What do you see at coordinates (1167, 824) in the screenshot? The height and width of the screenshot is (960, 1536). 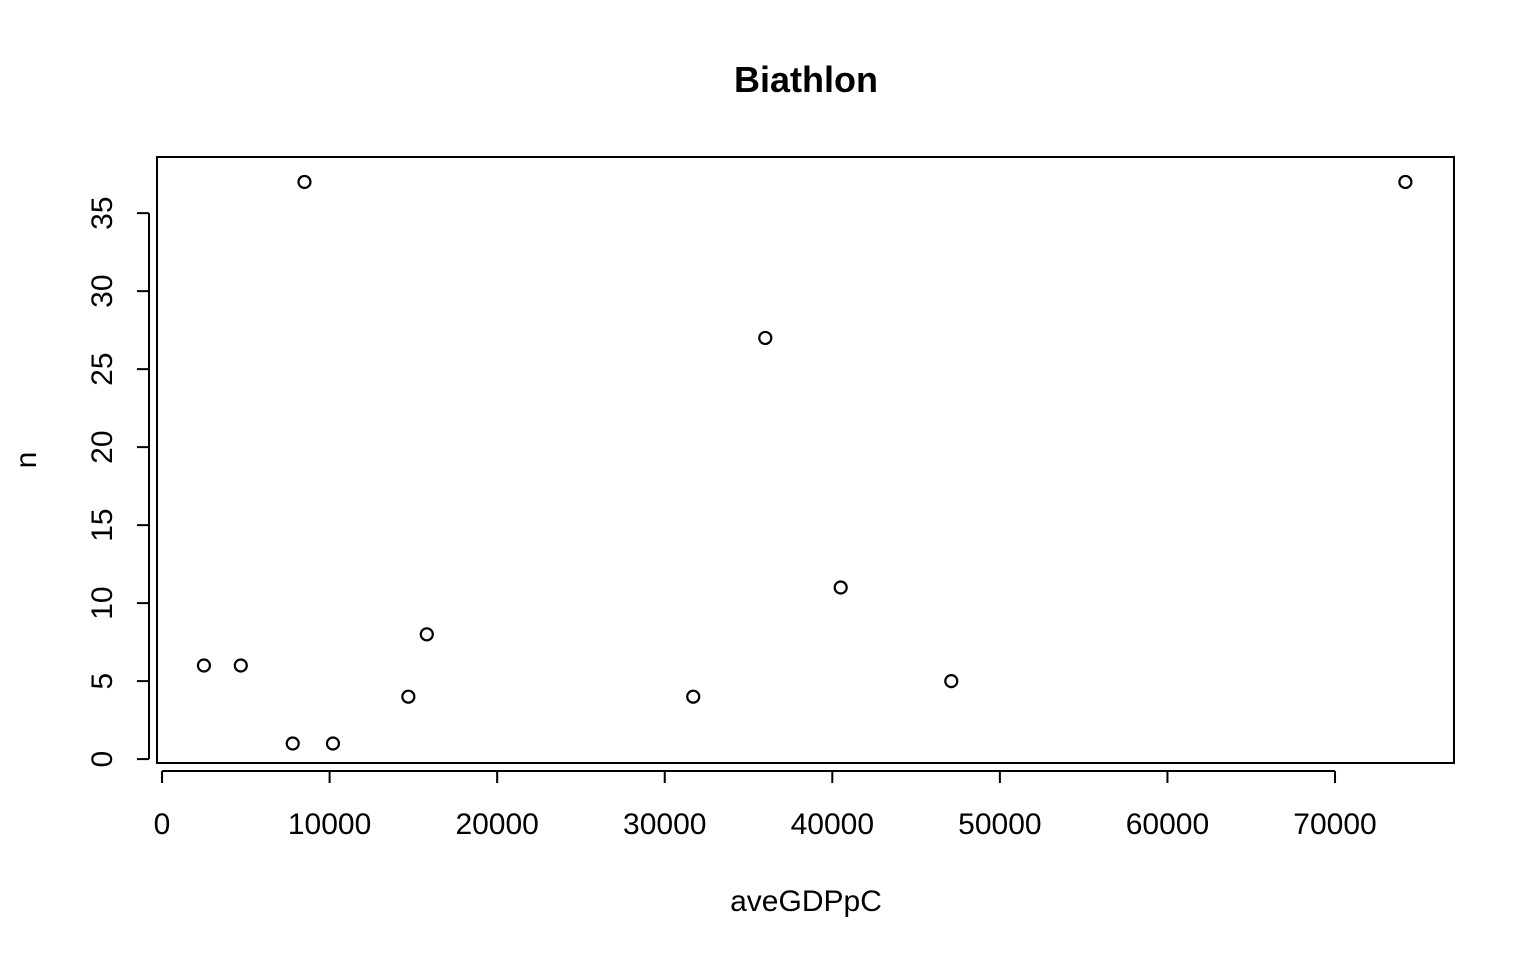 I see `x-tick-label: 60000` at bounding box center [1167, 824].